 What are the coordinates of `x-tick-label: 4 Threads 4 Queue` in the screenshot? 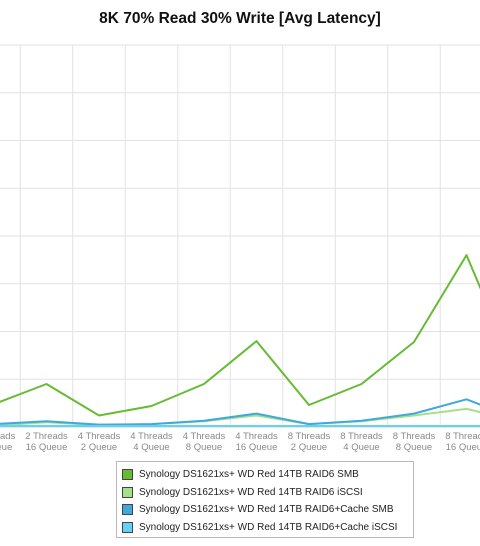 It's located at (151, 442).